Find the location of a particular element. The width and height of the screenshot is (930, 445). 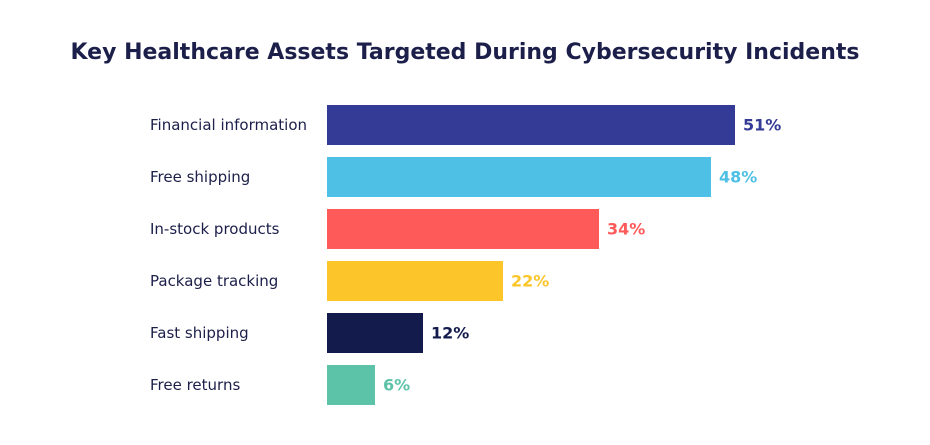

category-label: Free returns is located at coordinates (195, 385).